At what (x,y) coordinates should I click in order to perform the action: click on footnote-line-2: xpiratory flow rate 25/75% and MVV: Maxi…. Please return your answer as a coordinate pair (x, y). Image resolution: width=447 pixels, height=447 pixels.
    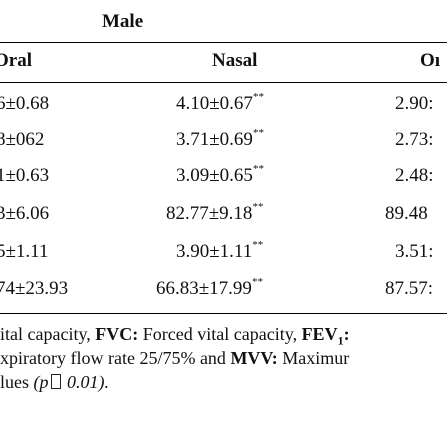
    Looking at the image, I should click on (175, 358).